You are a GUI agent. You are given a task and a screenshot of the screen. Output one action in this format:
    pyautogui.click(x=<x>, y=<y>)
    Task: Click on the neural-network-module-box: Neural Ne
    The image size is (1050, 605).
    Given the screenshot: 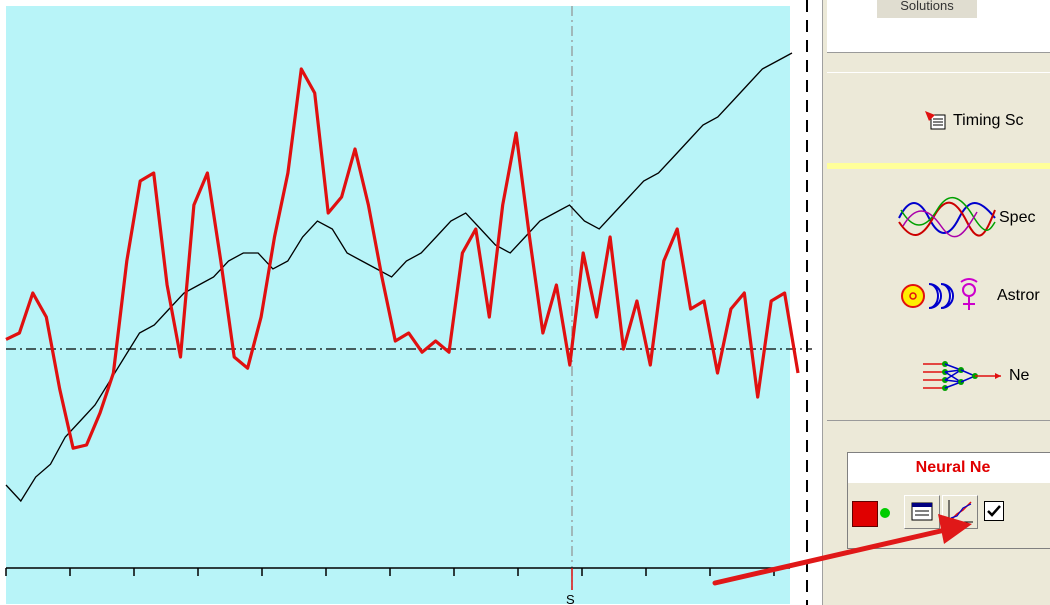 What is the action you would take?
    pyautogui.click(x=948, y=500)
    